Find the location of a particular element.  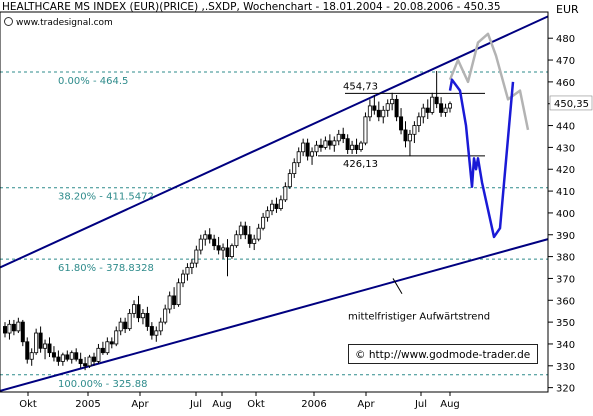

support-label: 426,13 is located at coordinates (360, 164).